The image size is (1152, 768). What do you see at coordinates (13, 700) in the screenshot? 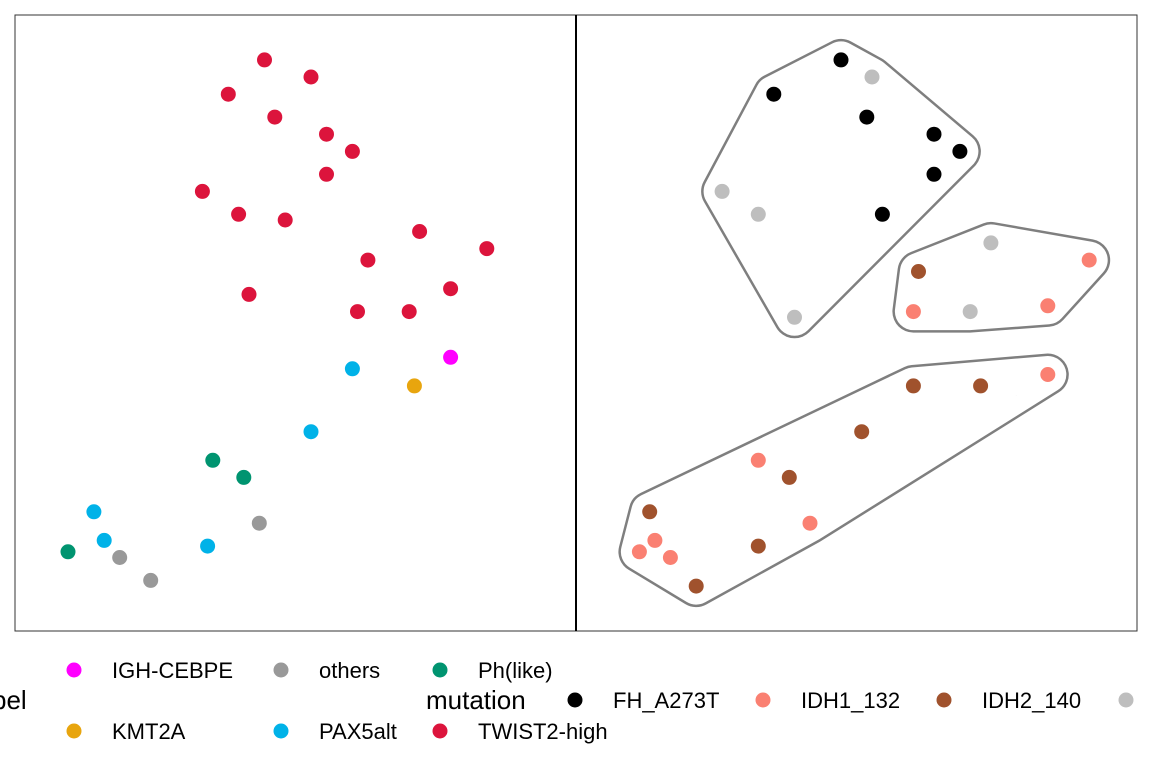
I see `legend-title-label: bel` at bounding box center [13, 700].